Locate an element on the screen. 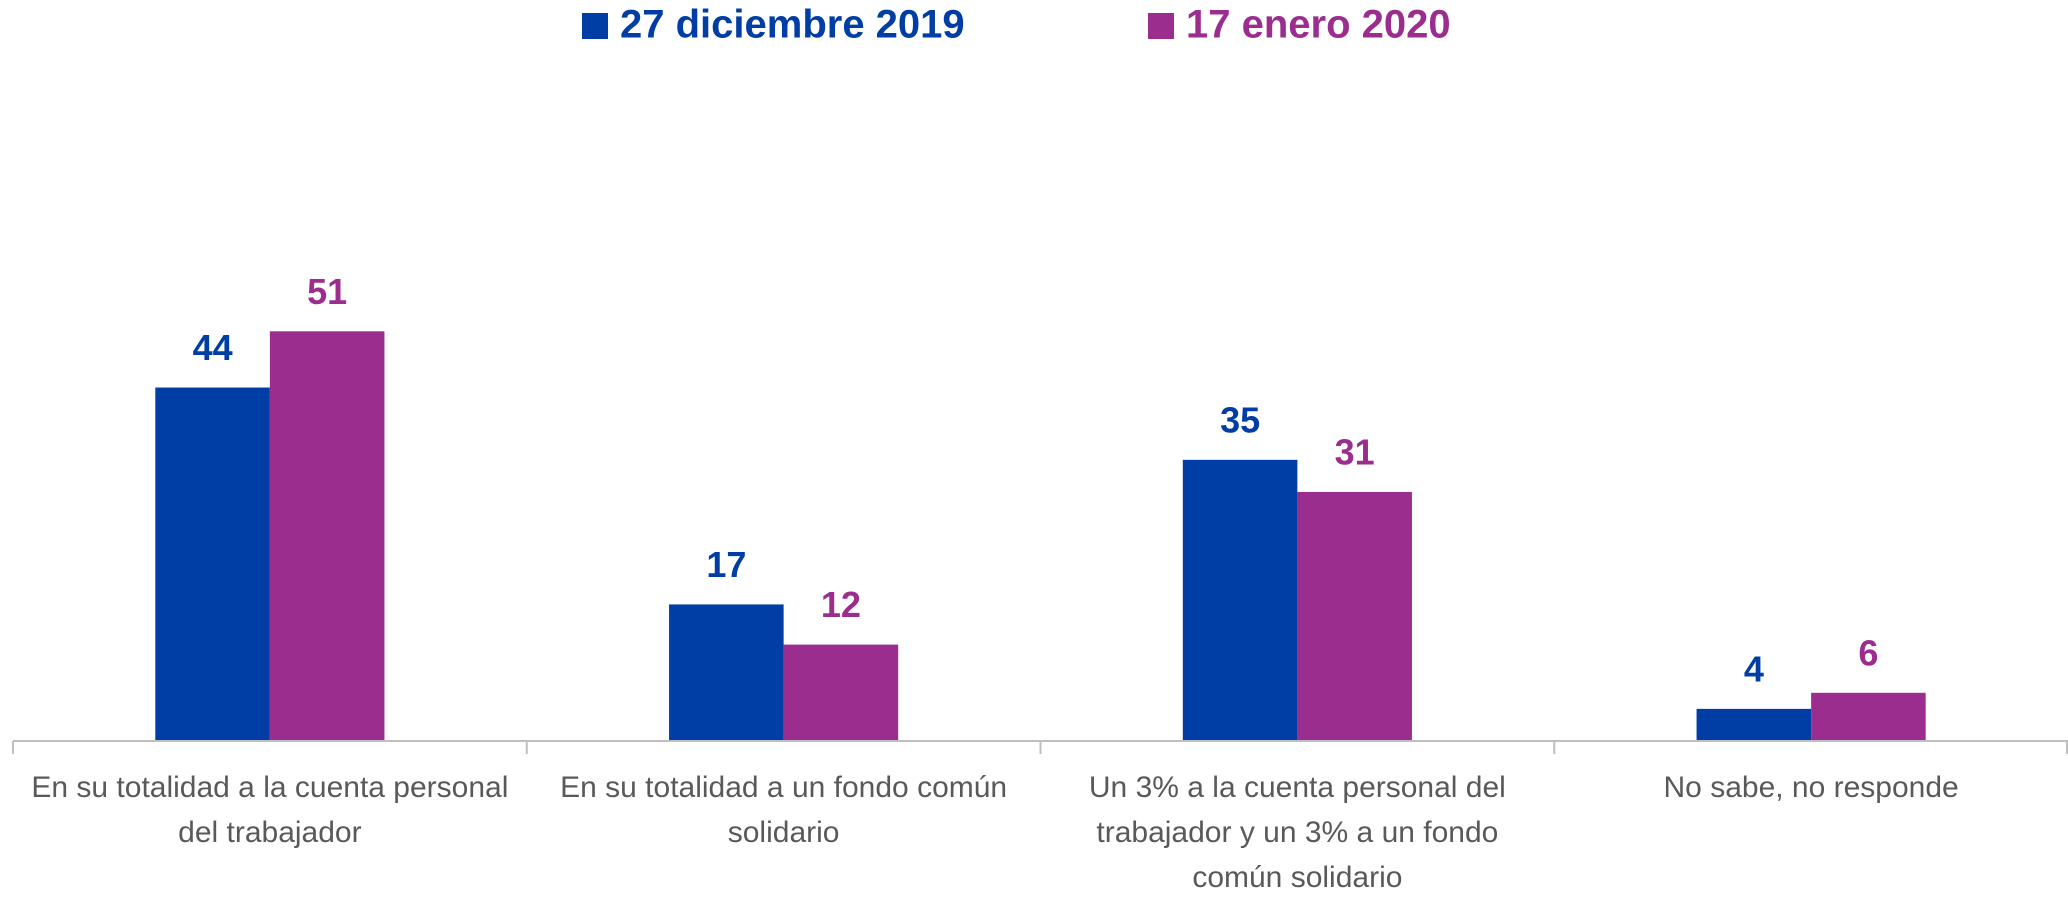  legend-label: 17 enero 2020 is located at coordinates (1318, 25).